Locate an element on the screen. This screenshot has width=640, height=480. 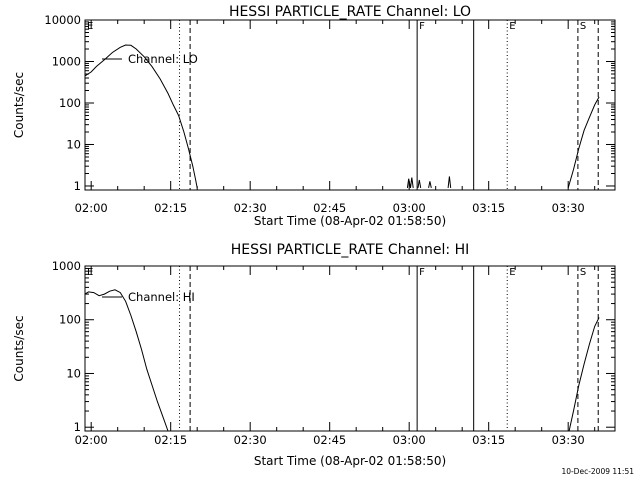
chart-title: HESSI PARTICLE_RATE Channel: HI is located at coordinates (350, 250).